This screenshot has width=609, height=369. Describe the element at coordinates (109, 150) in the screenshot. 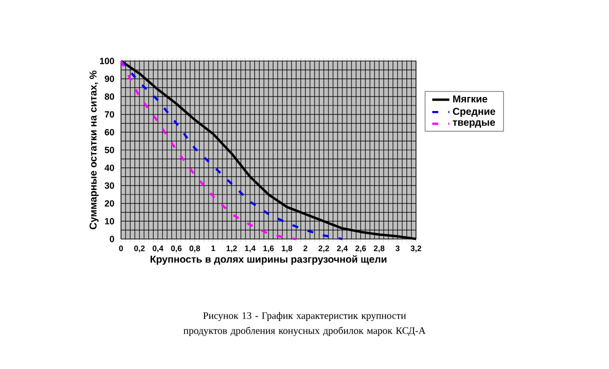

I see `y-tick-label: 50` at that location.